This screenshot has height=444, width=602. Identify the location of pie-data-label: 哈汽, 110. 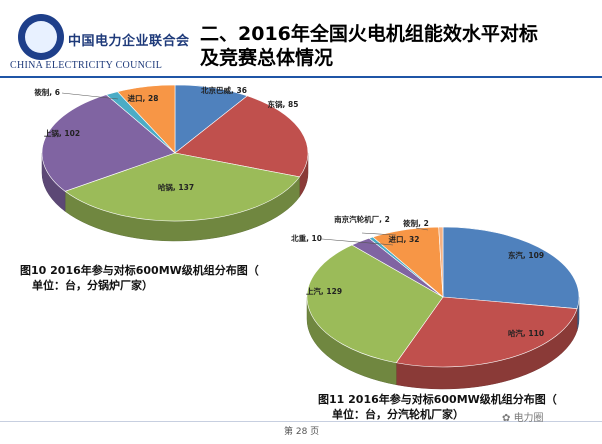
(526, 333).